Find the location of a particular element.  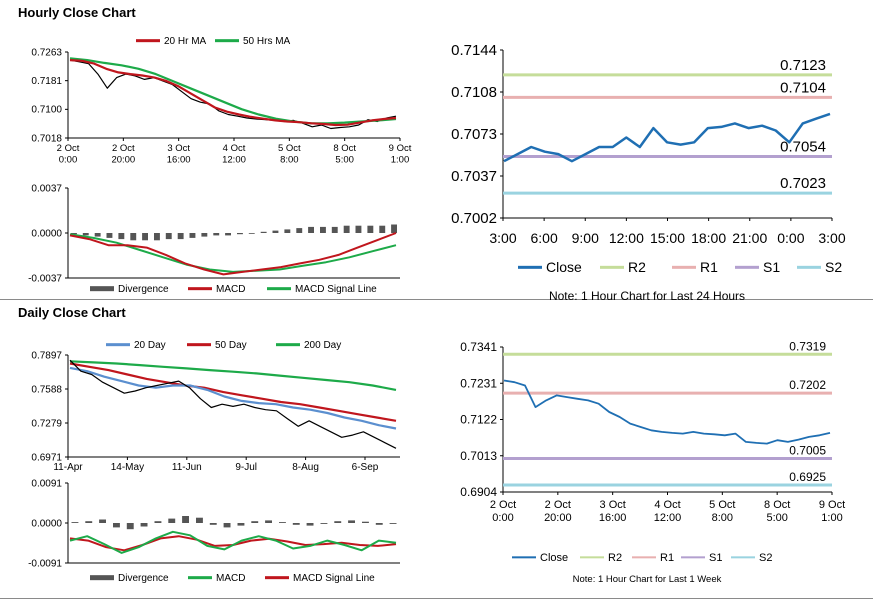

hourly-price-xtick-label: 8 Oct 5:00 is located at coordinates (344, 154).